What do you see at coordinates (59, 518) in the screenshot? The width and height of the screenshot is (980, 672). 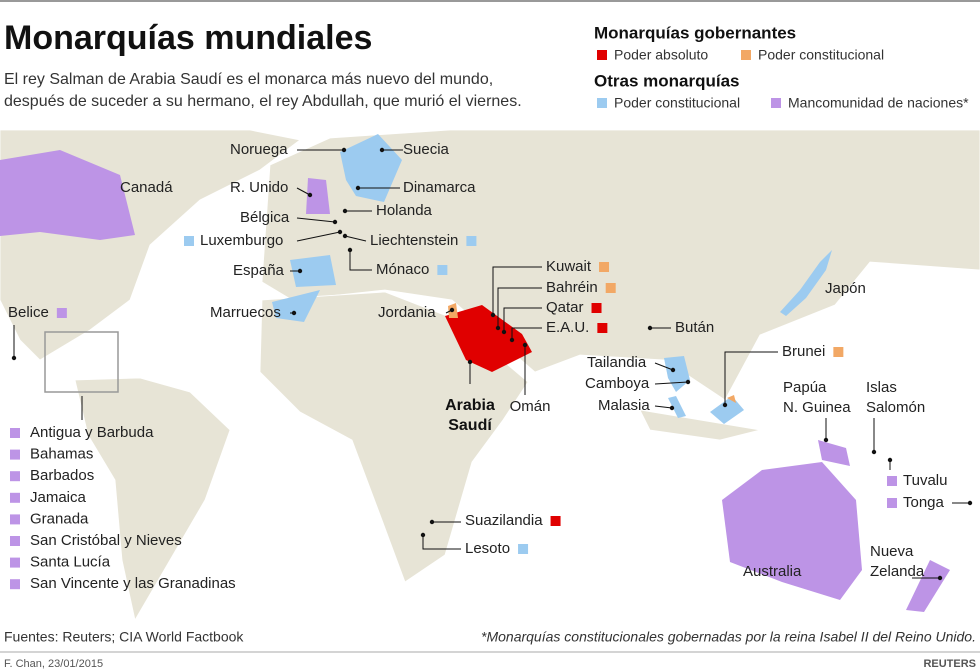 I see `country-label: Granada` at bounding box center [59, 518].